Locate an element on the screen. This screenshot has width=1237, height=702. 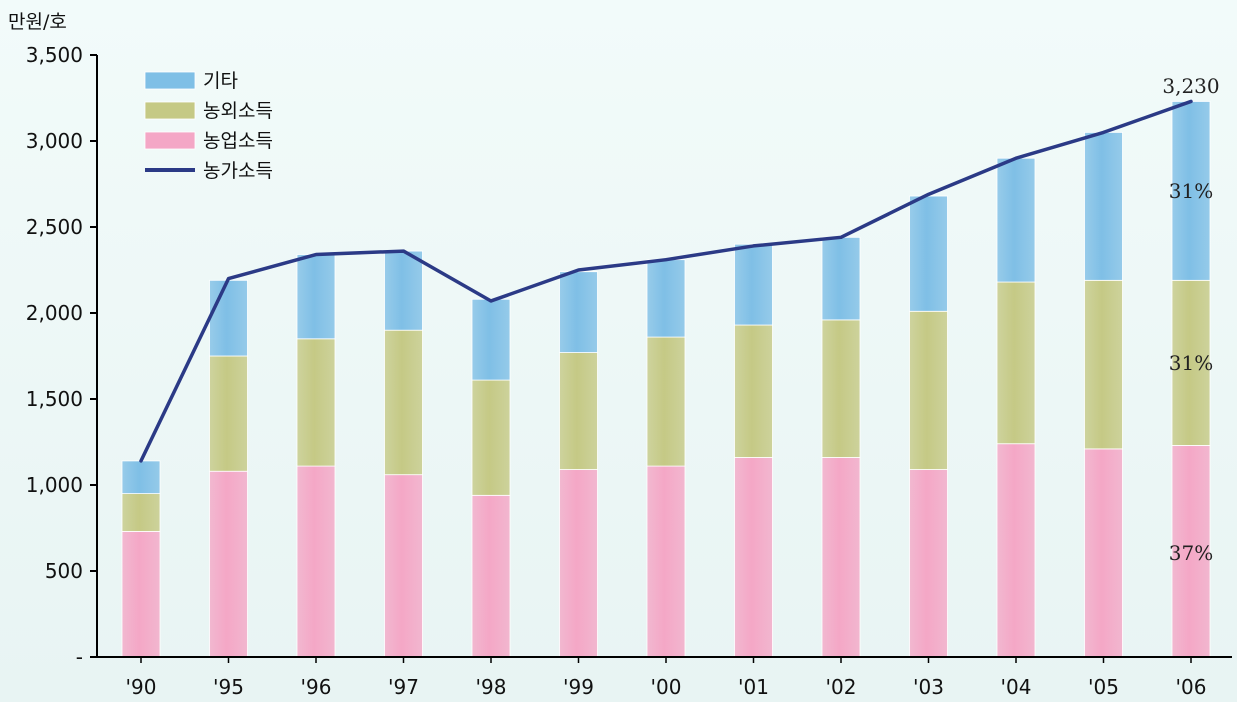
x-tick-label: '04 is located at coordinates (1016, 687).